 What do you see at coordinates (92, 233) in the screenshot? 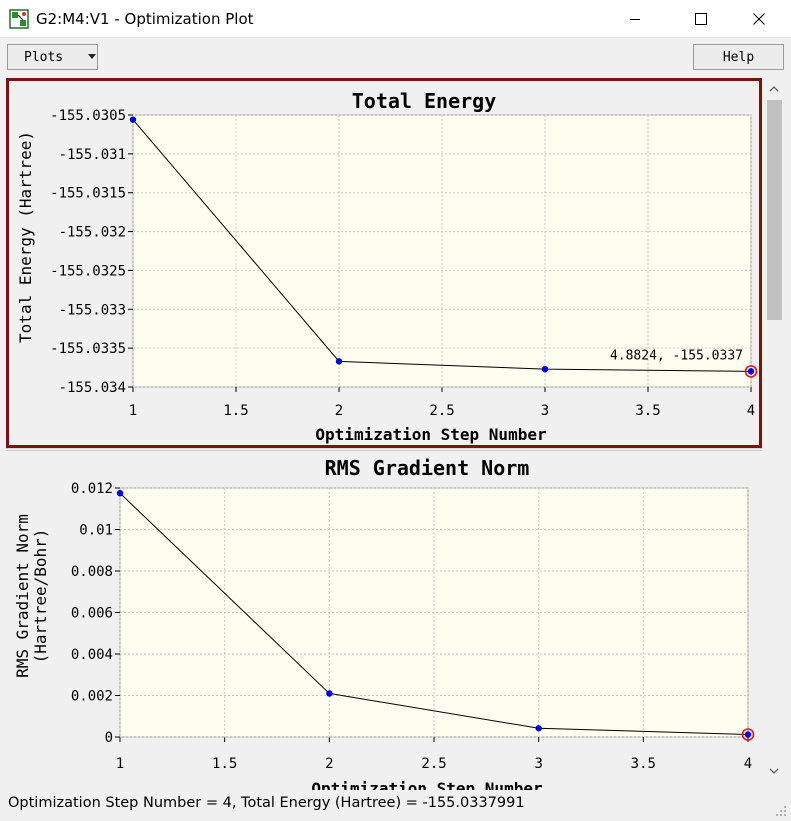
I see `y-tick-label: -155.032` at bounding box center [92, 233].